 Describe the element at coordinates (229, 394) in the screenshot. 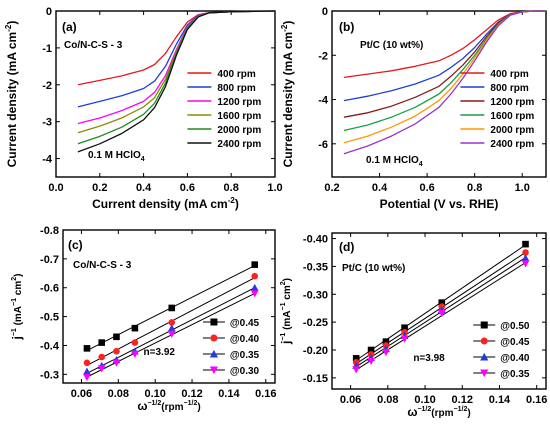

I see `x-tick-label: 0.14` at that location.